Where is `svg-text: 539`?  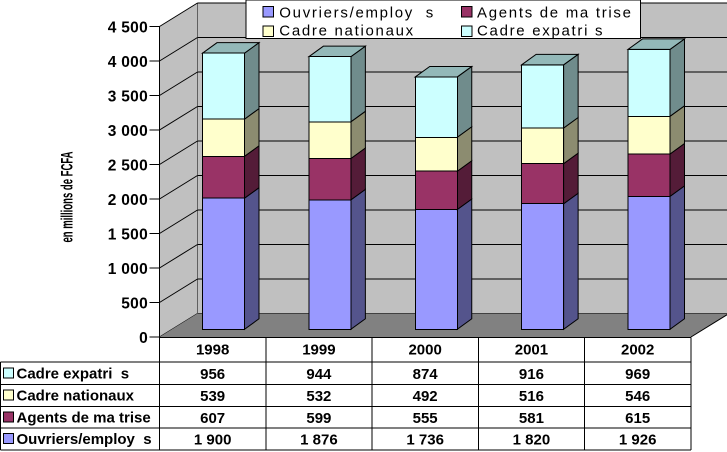
svg-text: 539 is located at coordinates (212, 396).